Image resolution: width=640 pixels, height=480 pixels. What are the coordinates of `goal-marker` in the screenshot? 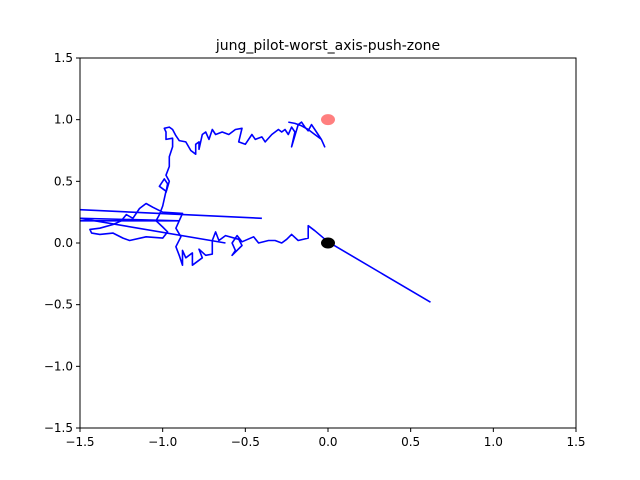 It's located at (328, 120).